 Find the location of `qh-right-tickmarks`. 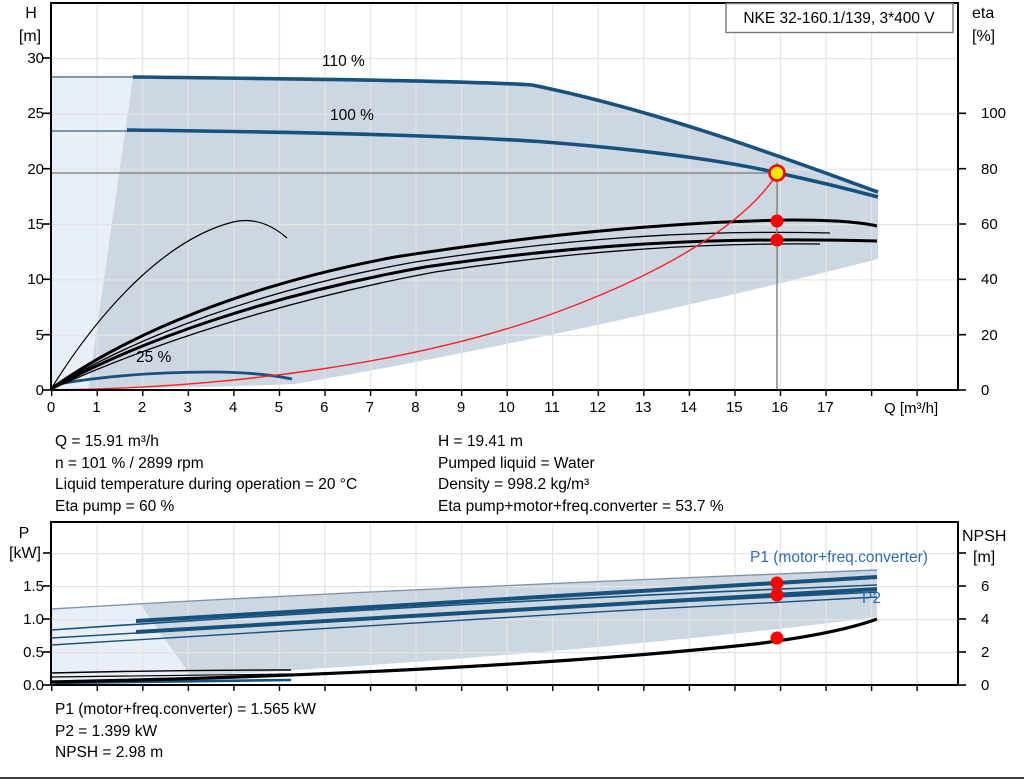

qh-right-tickmarks is located at coordinates (962, 251).